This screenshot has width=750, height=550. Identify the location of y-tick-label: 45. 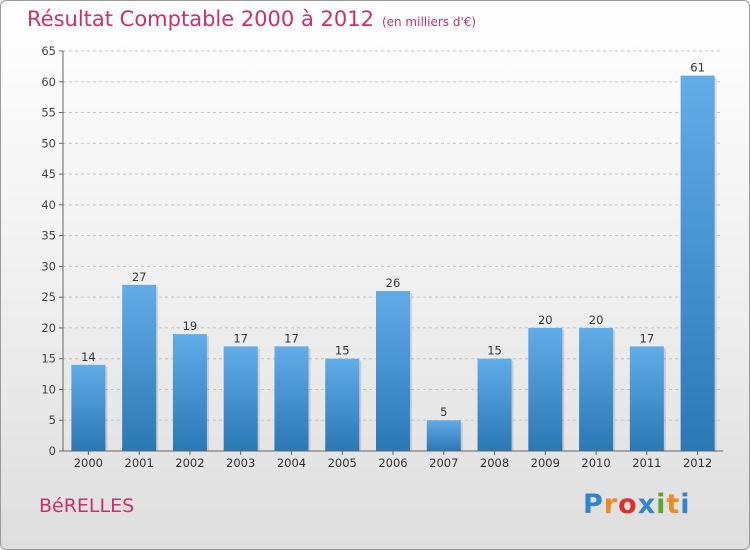
(48, 174).